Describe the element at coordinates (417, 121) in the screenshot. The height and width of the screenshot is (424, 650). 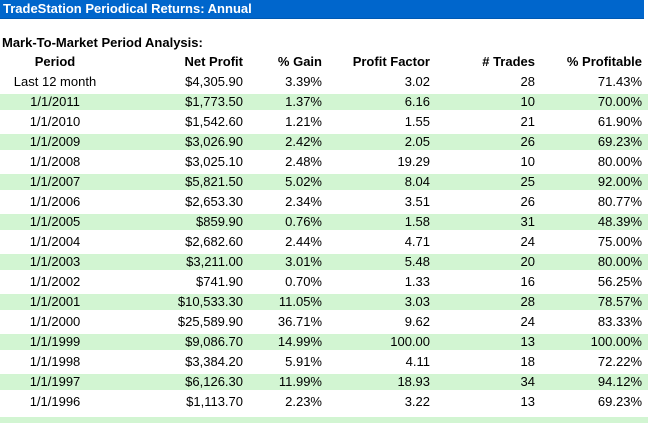
I see `cell-profit-factor: 1.55` at that location.